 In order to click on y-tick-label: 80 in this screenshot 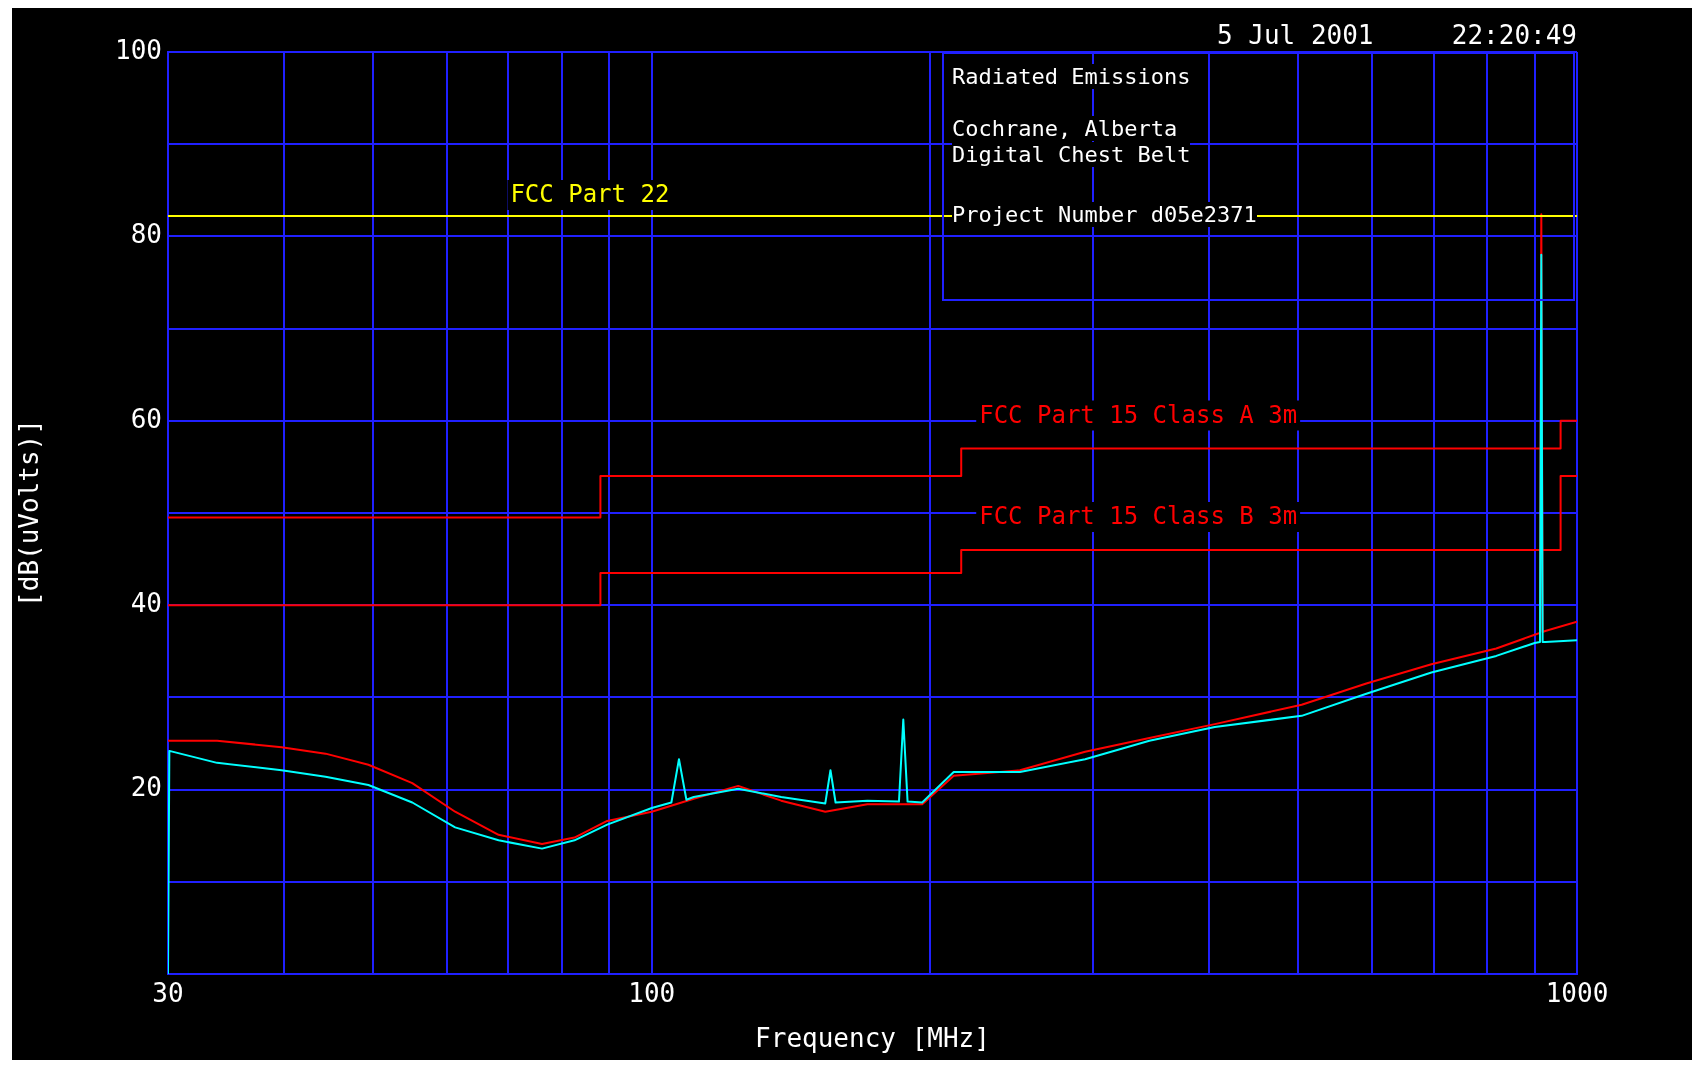, I will do `click(146, 234)`.